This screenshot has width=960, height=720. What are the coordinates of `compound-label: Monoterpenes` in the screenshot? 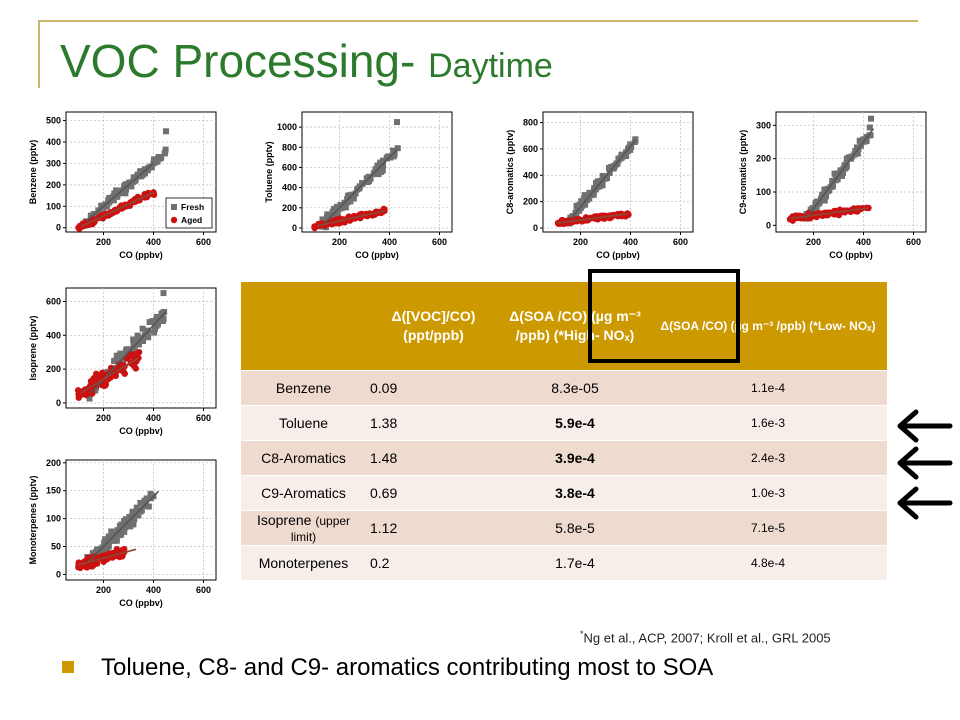 It's located at (303, 563).